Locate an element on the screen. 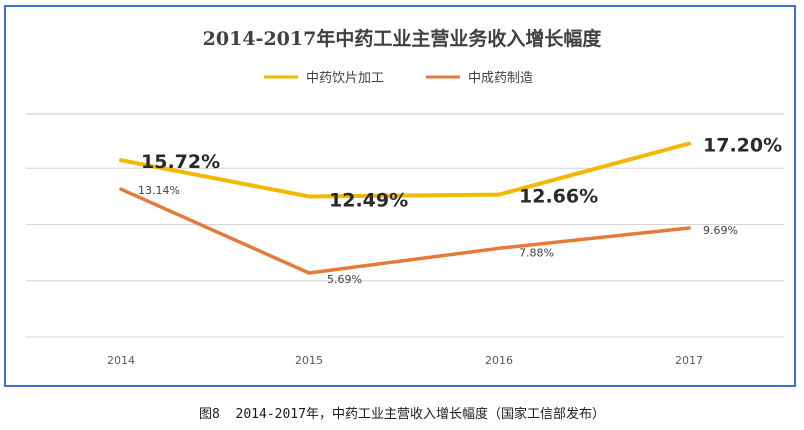  chart-title: 2014-2017年中药工业主营业务收入增长幅度 is located at coordinates (403, 38).